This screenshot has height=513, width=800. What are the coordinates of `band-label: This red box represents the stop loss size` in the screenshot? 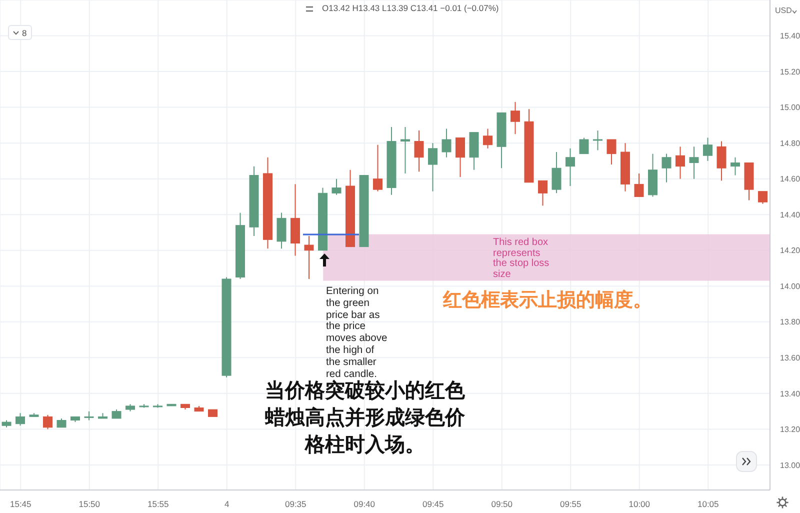 It's located at (521, 258).